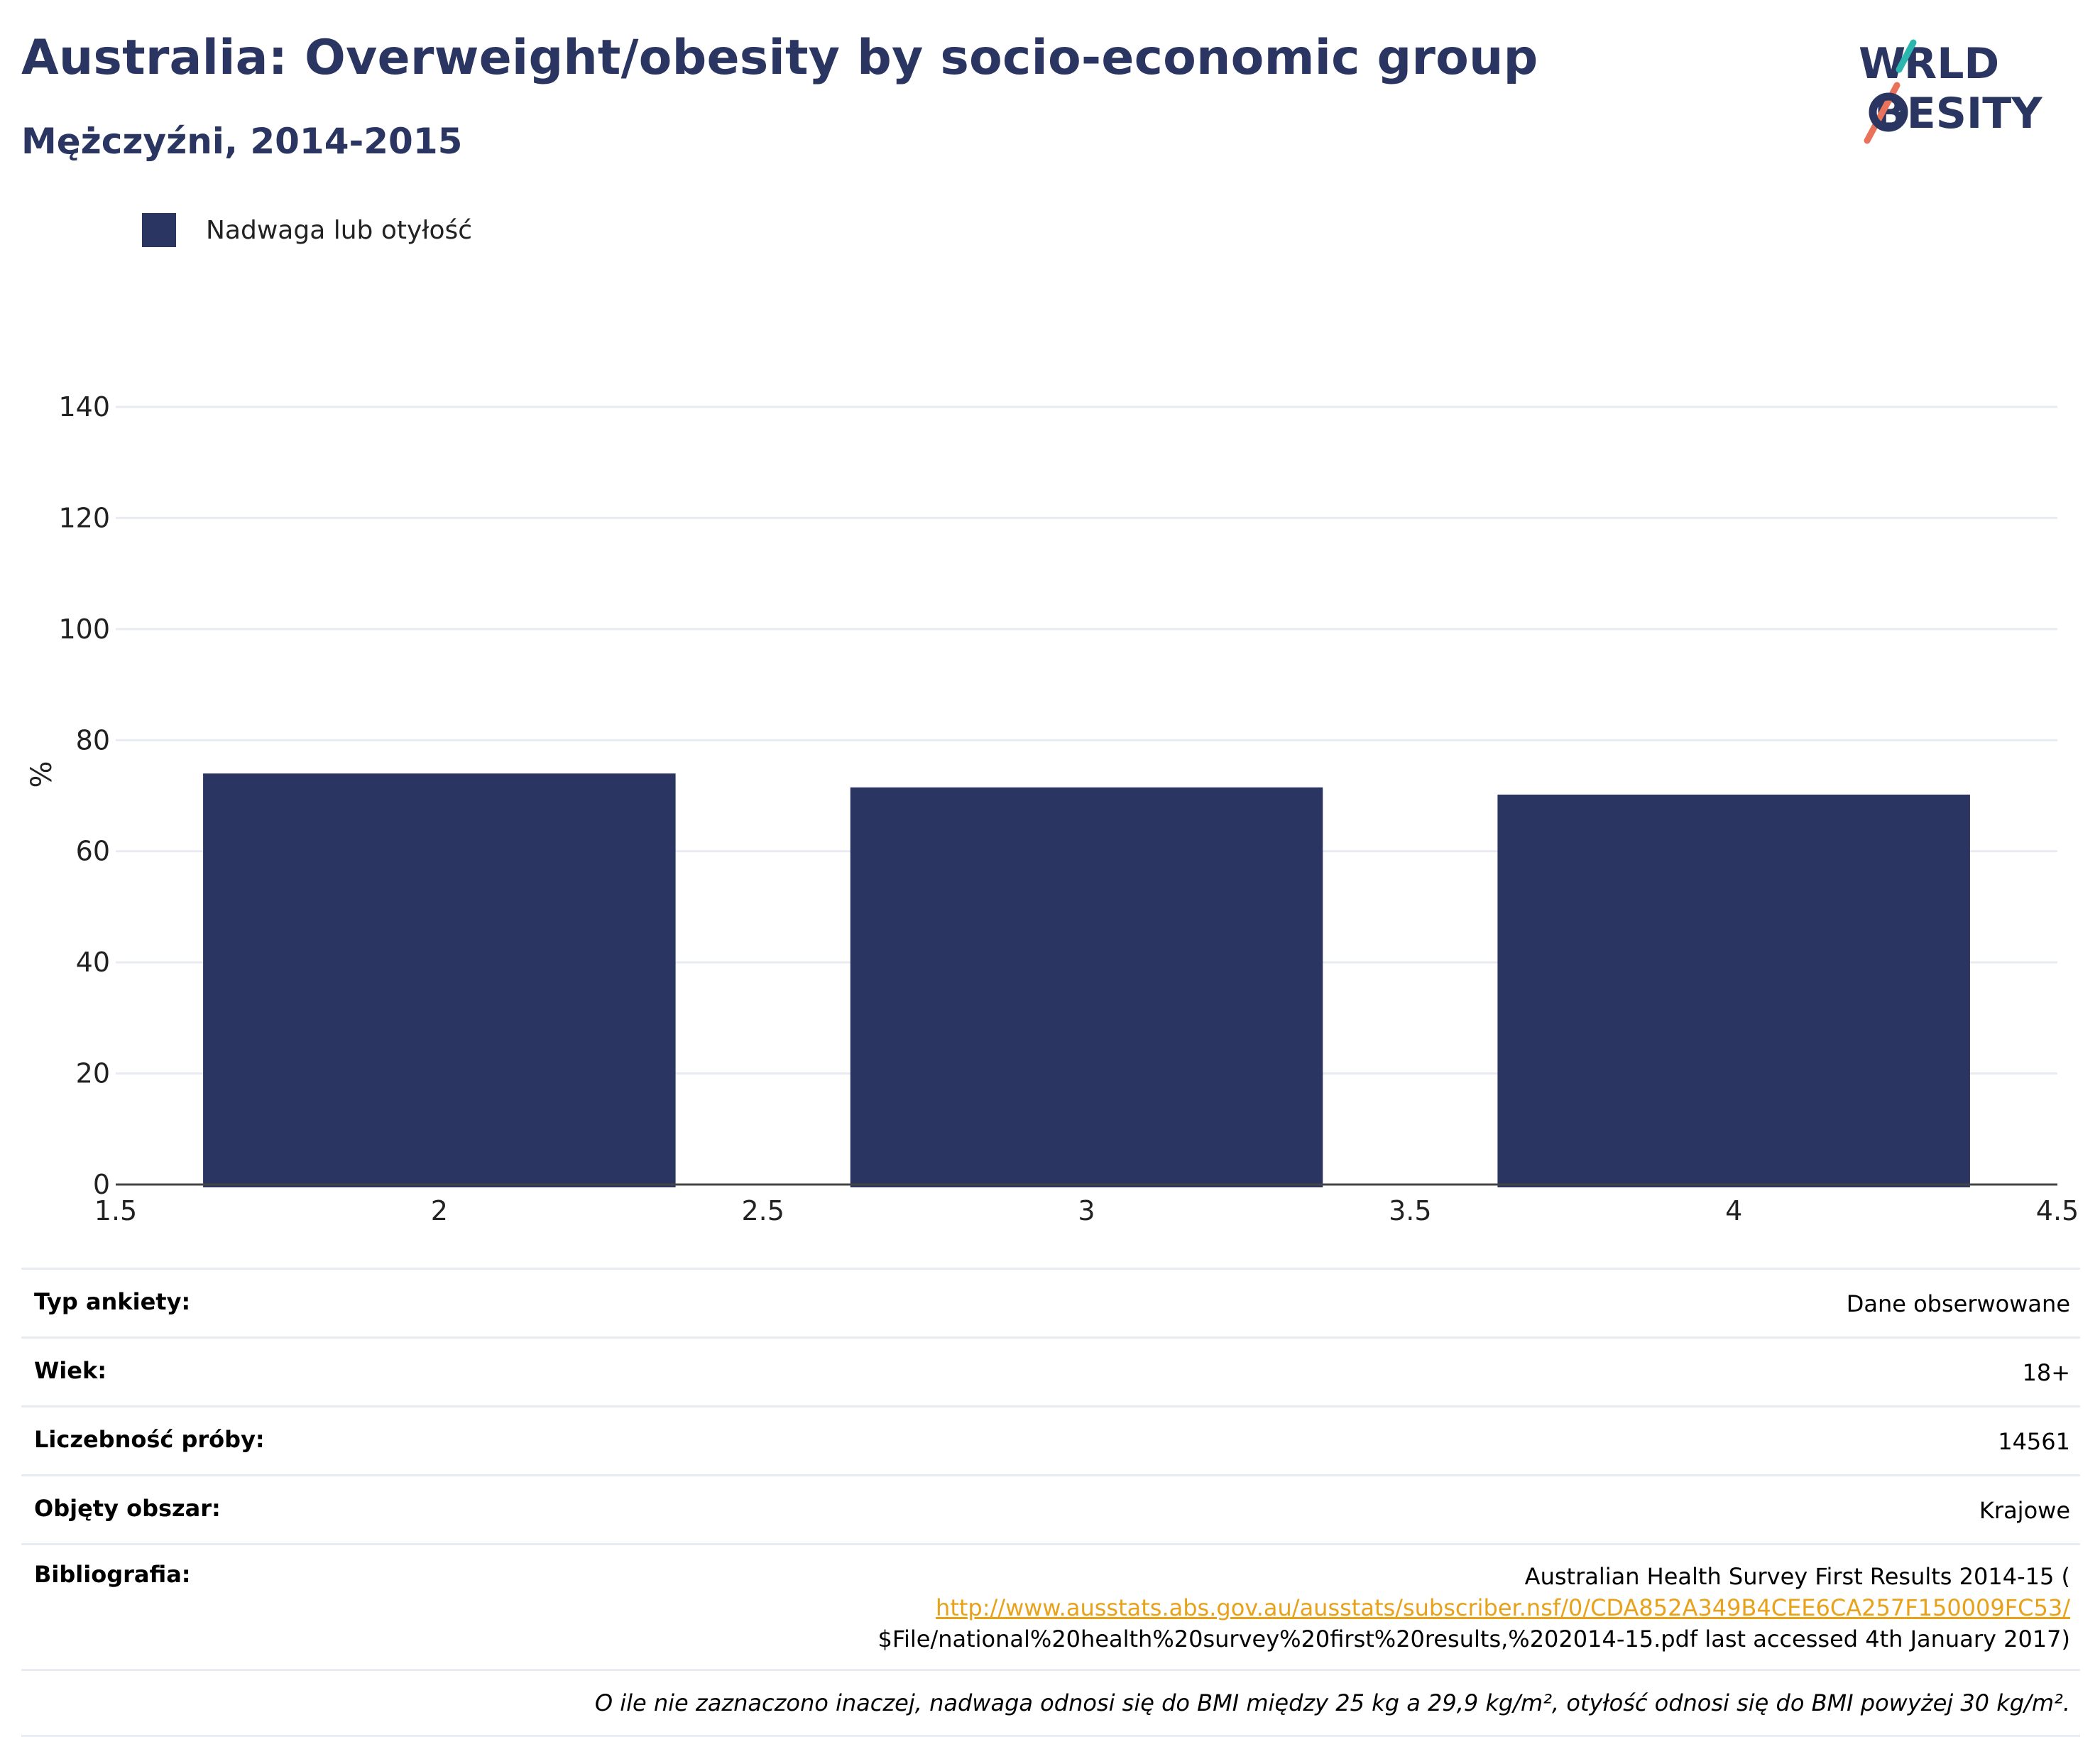 Image resolution: width=2100 pixels, height=1737 pixels. What do you see at coordinates (2034, 1441) in the screenshot?
I see `info-value: 14561` at bounding box center [2034, 1441].